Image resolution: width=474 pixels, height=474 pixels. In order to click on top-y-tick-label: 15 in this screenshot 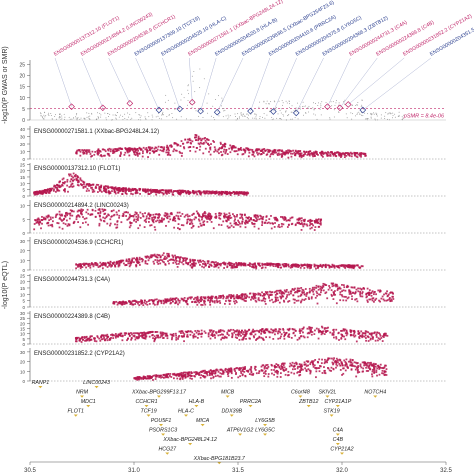, I will do `click(22, 88)`.